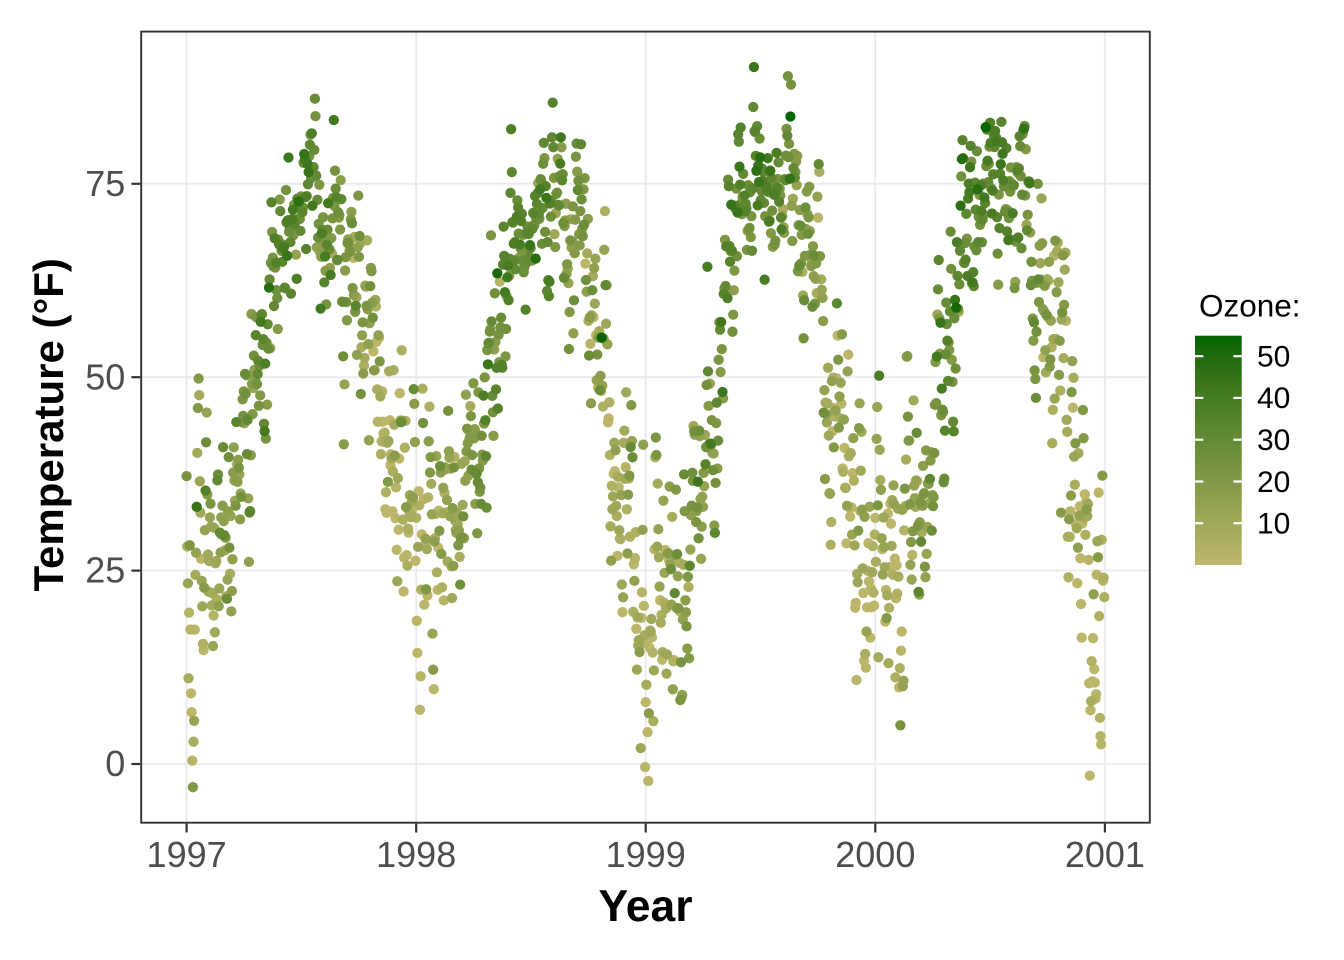  Describe the element at coordinates (105, 570) in the screenshot. I see `svg-text: 25` at that location.